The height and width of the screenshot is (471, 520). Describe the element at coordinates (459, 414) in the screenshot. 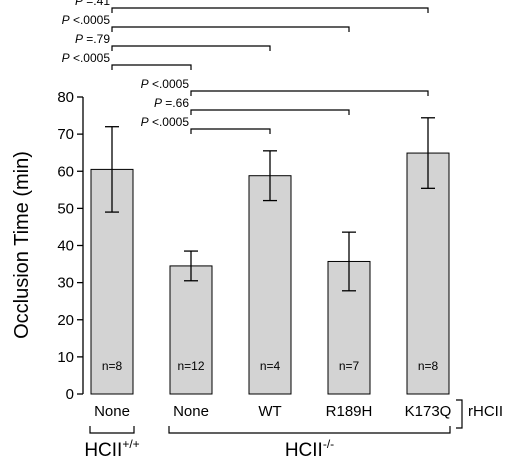

I see `treatment-bracket` at that location.